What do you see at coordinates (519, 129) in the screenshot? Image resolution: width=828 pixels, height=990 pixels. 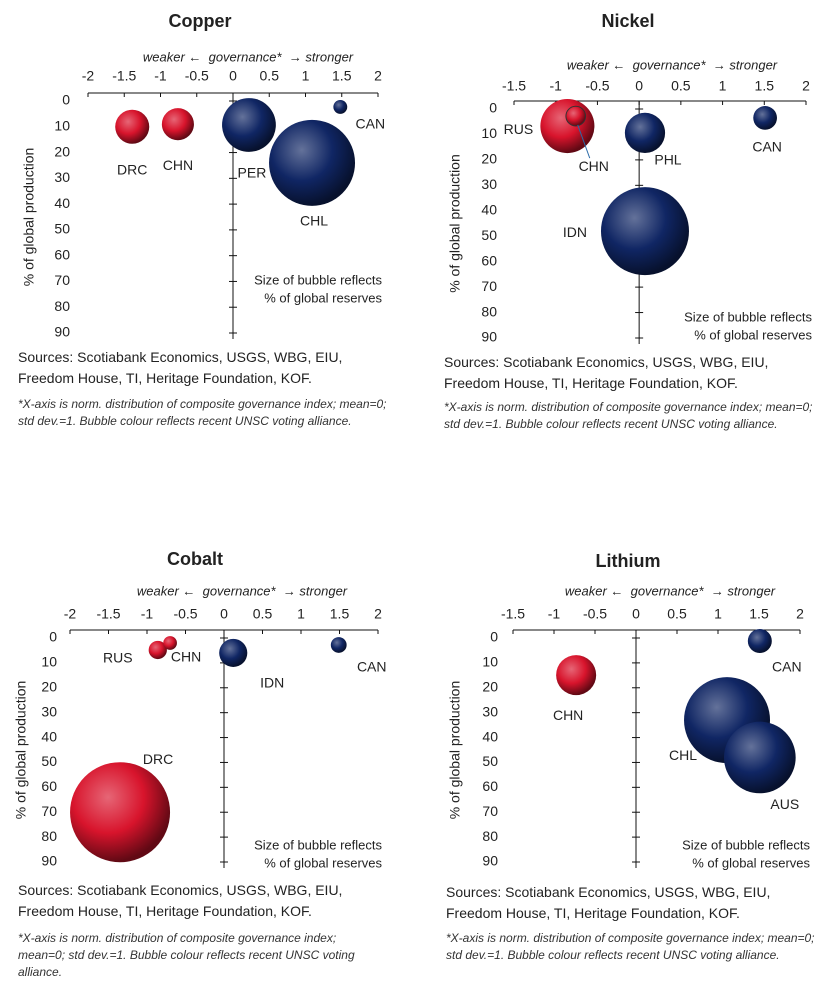 I see `bubble-label: RUS` at bounding box center [519, 129].